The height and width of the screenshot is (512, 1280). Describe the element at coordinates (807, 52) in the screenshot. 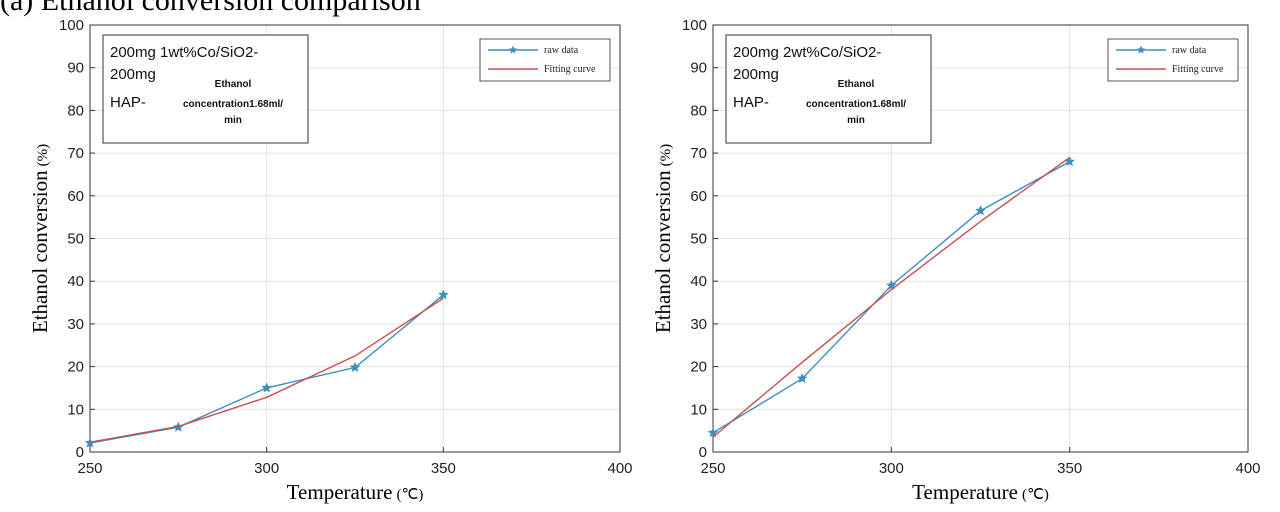

I see `info-line-catalyst: 200mg 2wt%Co/SiO2-` at that location.